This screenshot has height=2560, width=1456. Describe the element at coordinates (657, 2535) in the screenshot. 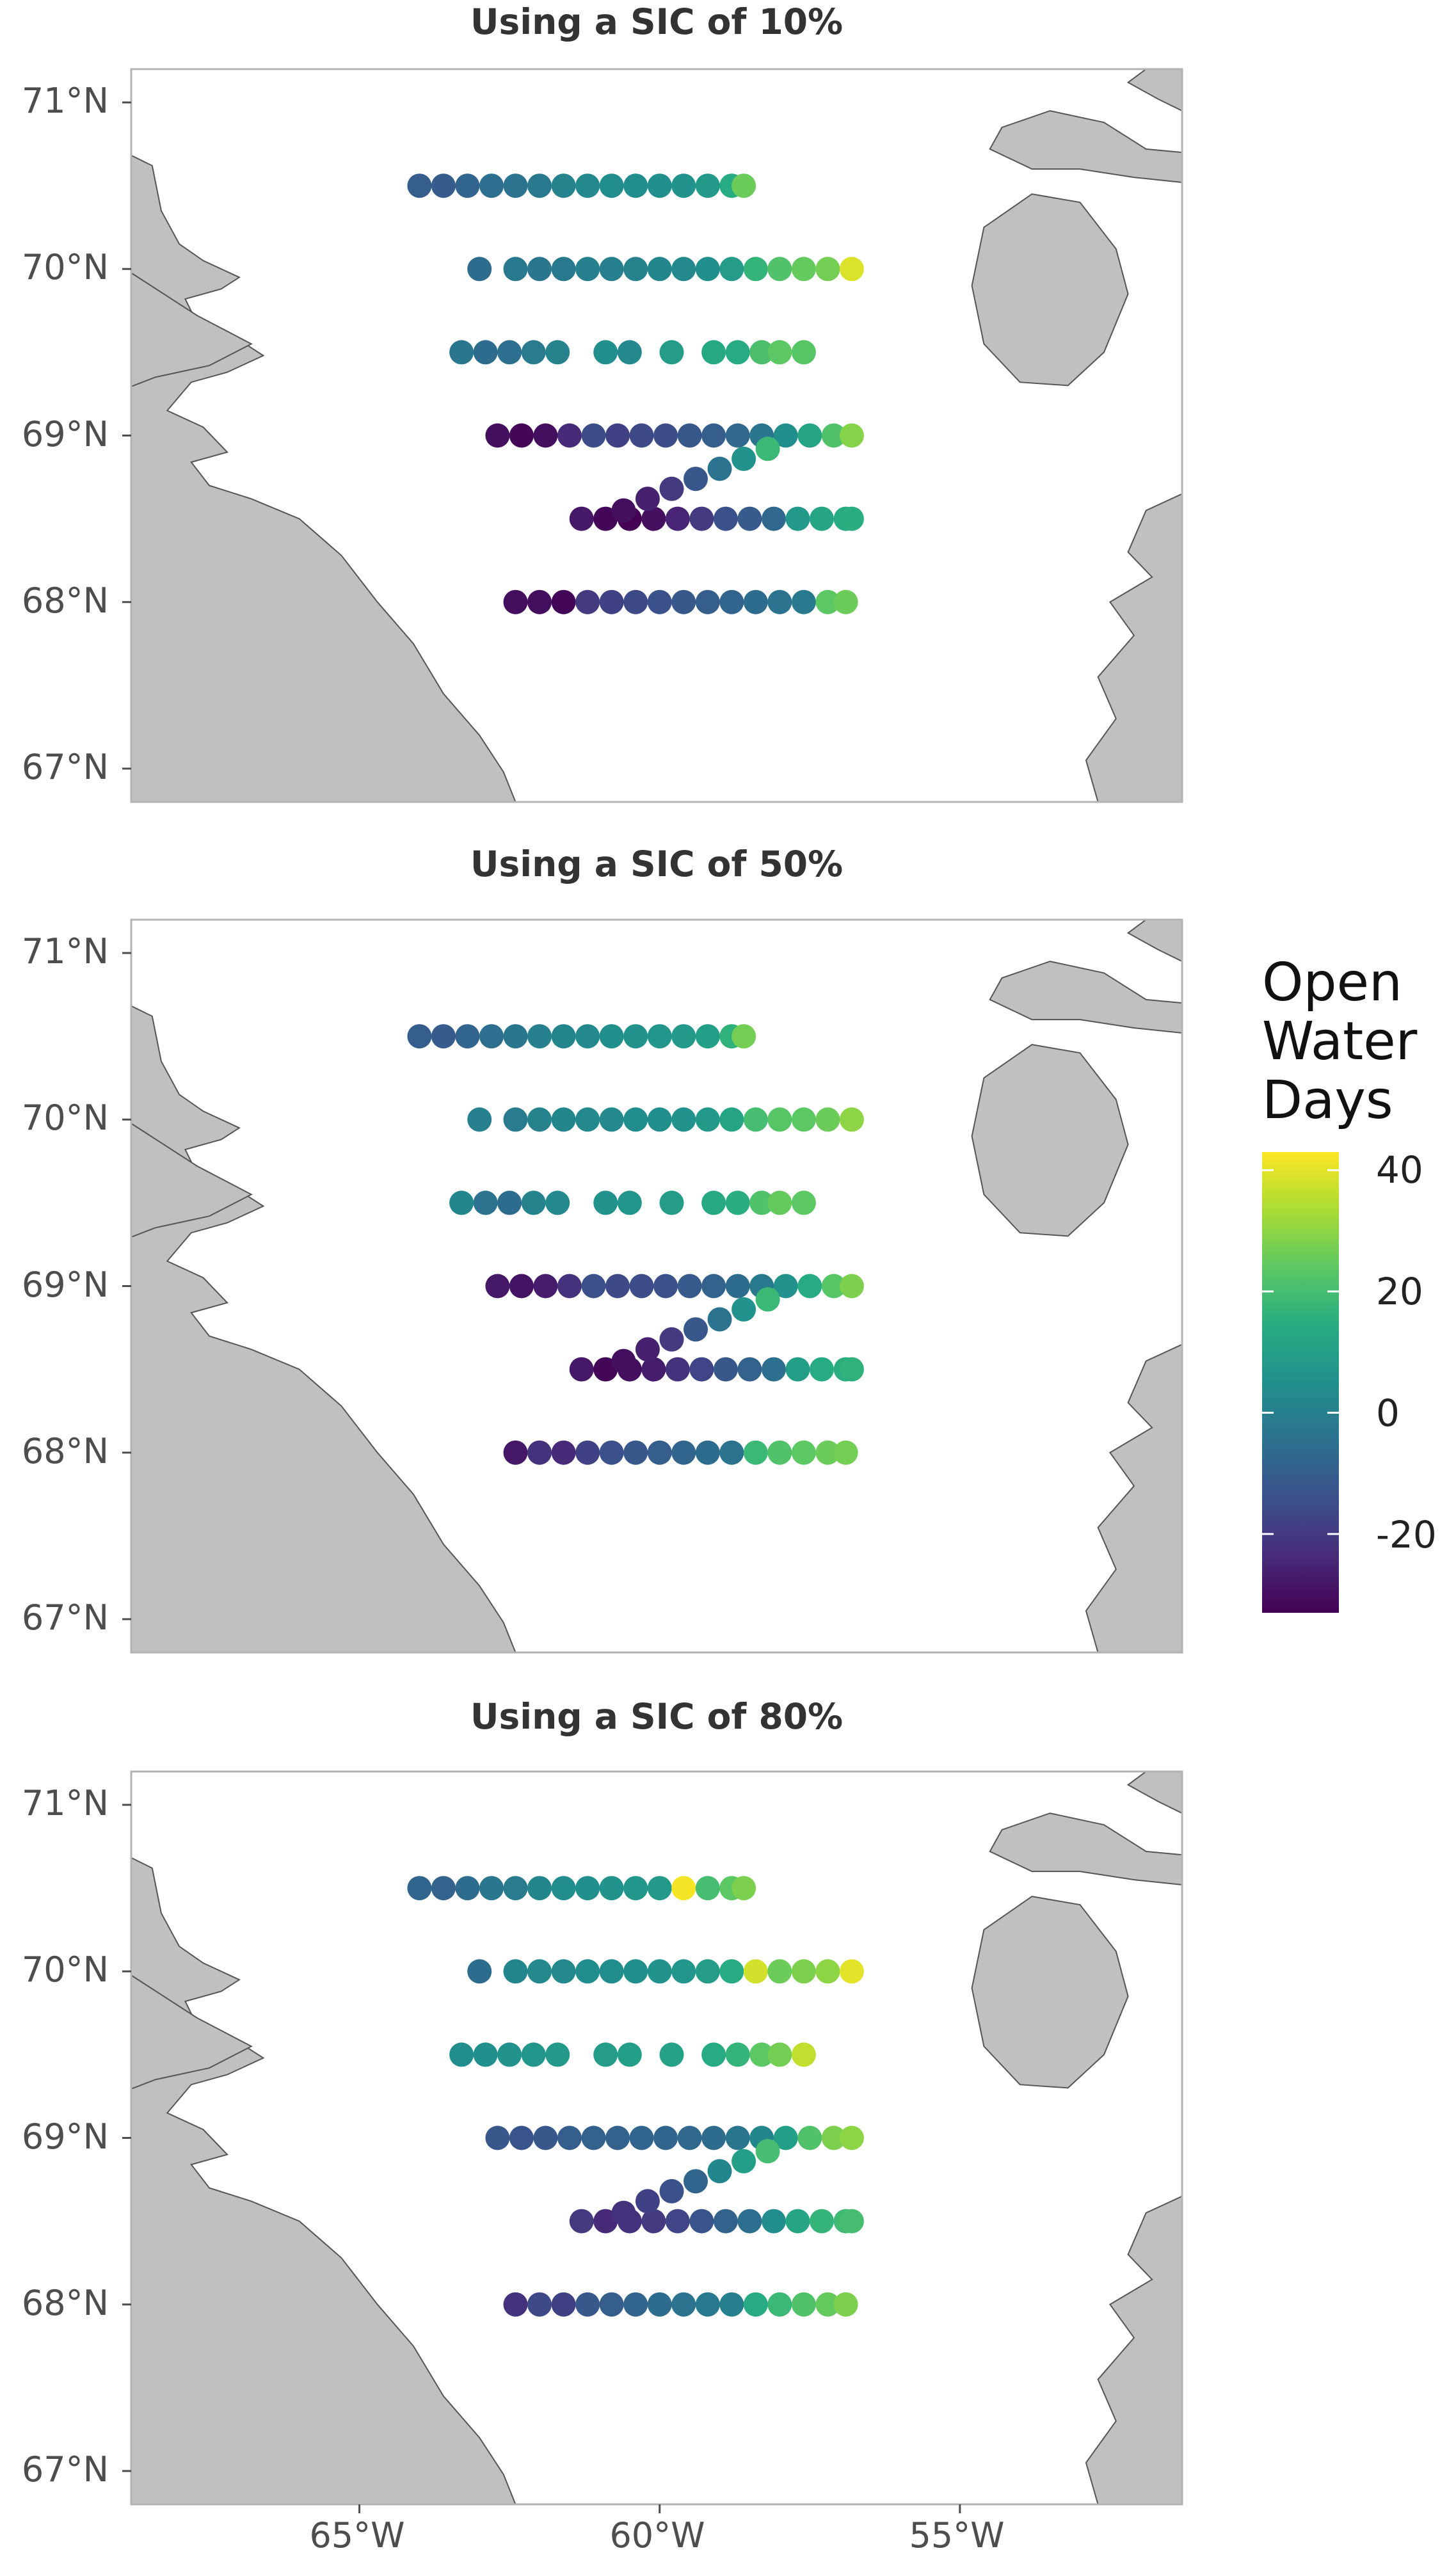

I see `lon-tick-60w: 60°W` at that location.